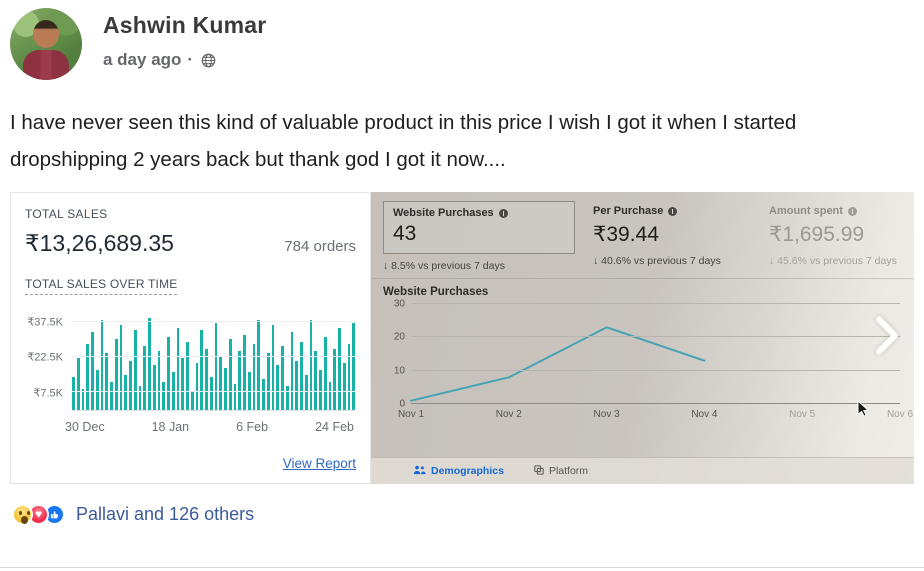 The width and height of the screenshot is (924, 571). I want to click on sales-x-axis: 30 Dec 18 Jan 6 Feb 24 Feb, so click(210, 427).